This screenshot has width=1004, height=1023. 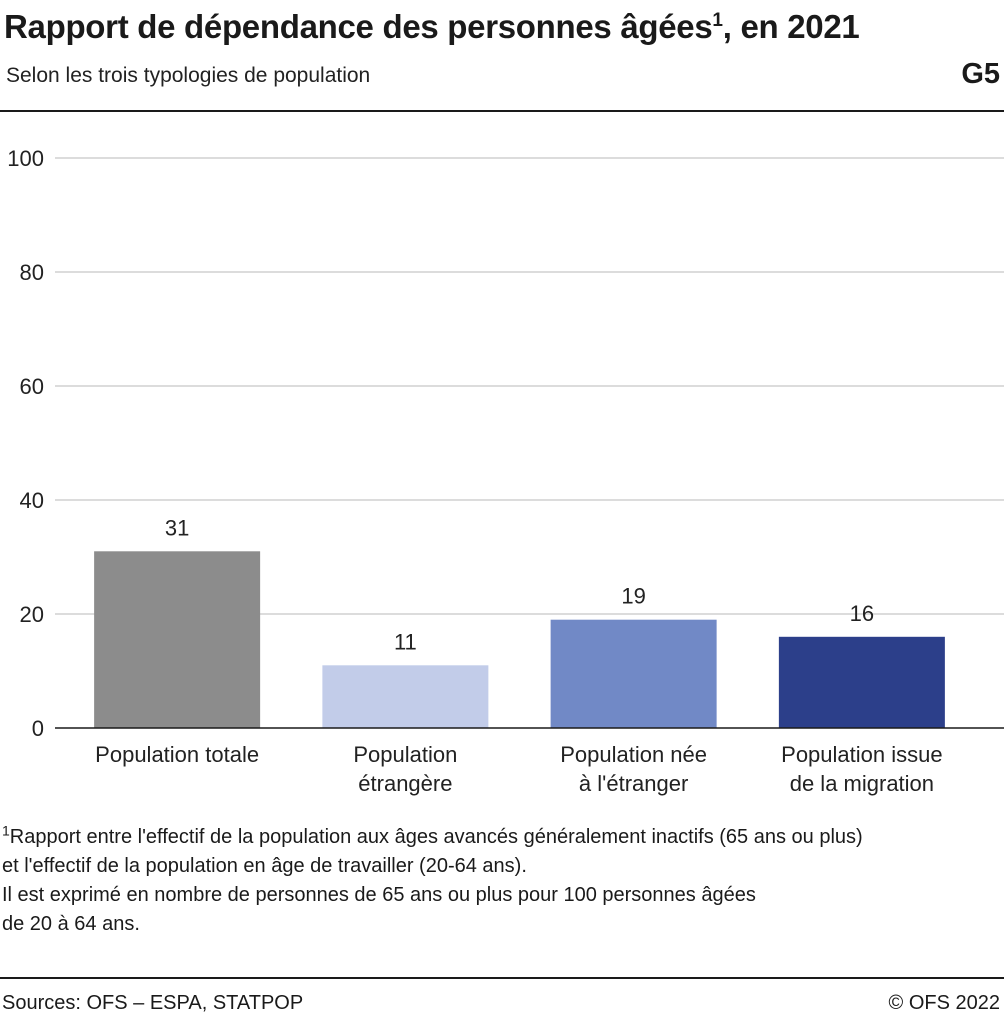 What do you see at coordinates (717, 20) in the screenshot?
I see `title-footnote-marker: 1` at bounding box center [717, 20].